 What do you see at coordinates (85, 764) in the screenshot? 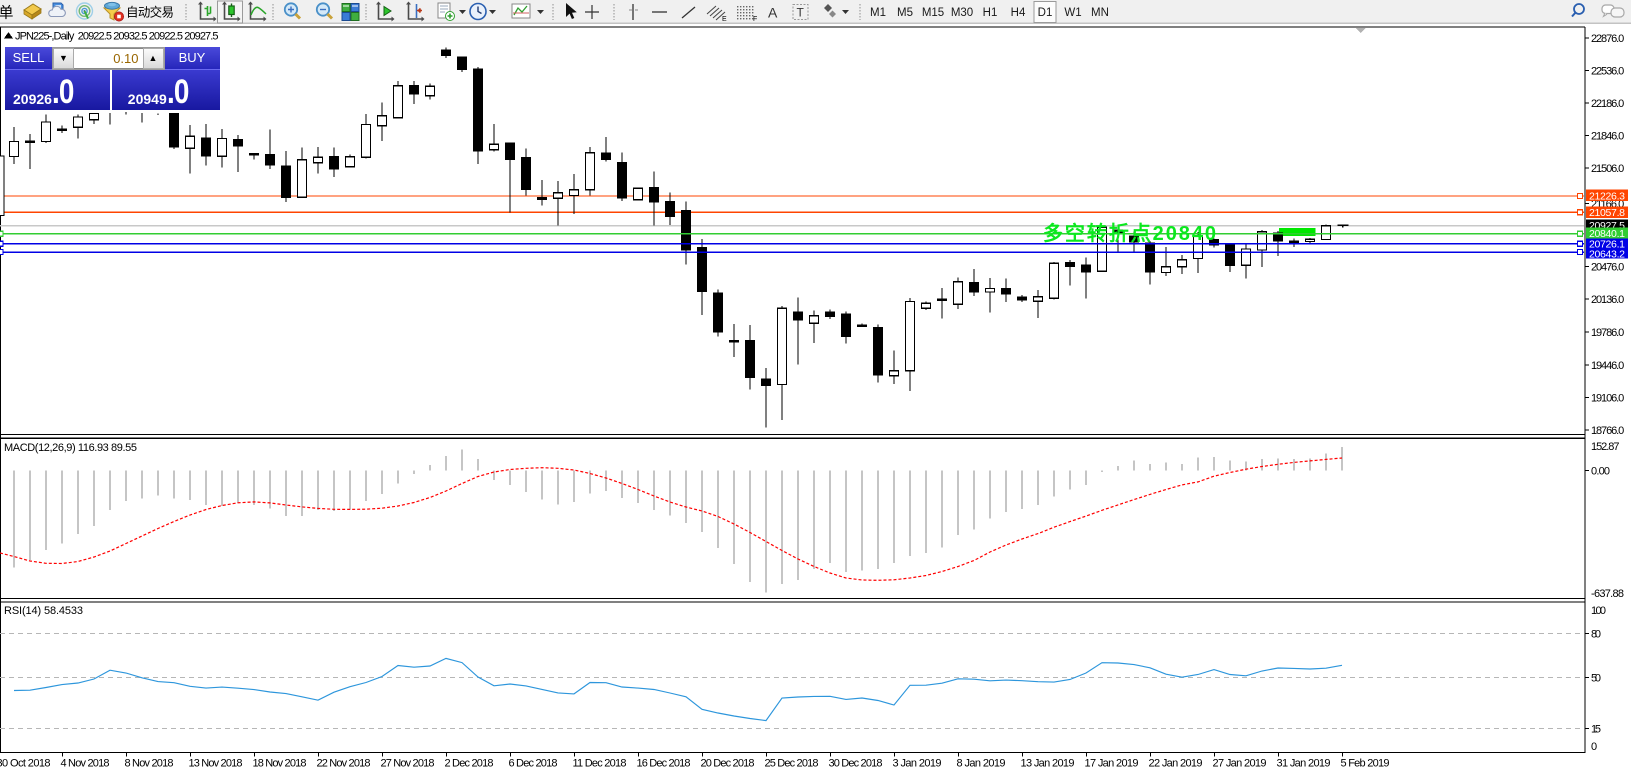
I see `svg-text: 4 Nov 2018` at bounding box center [85, 764].